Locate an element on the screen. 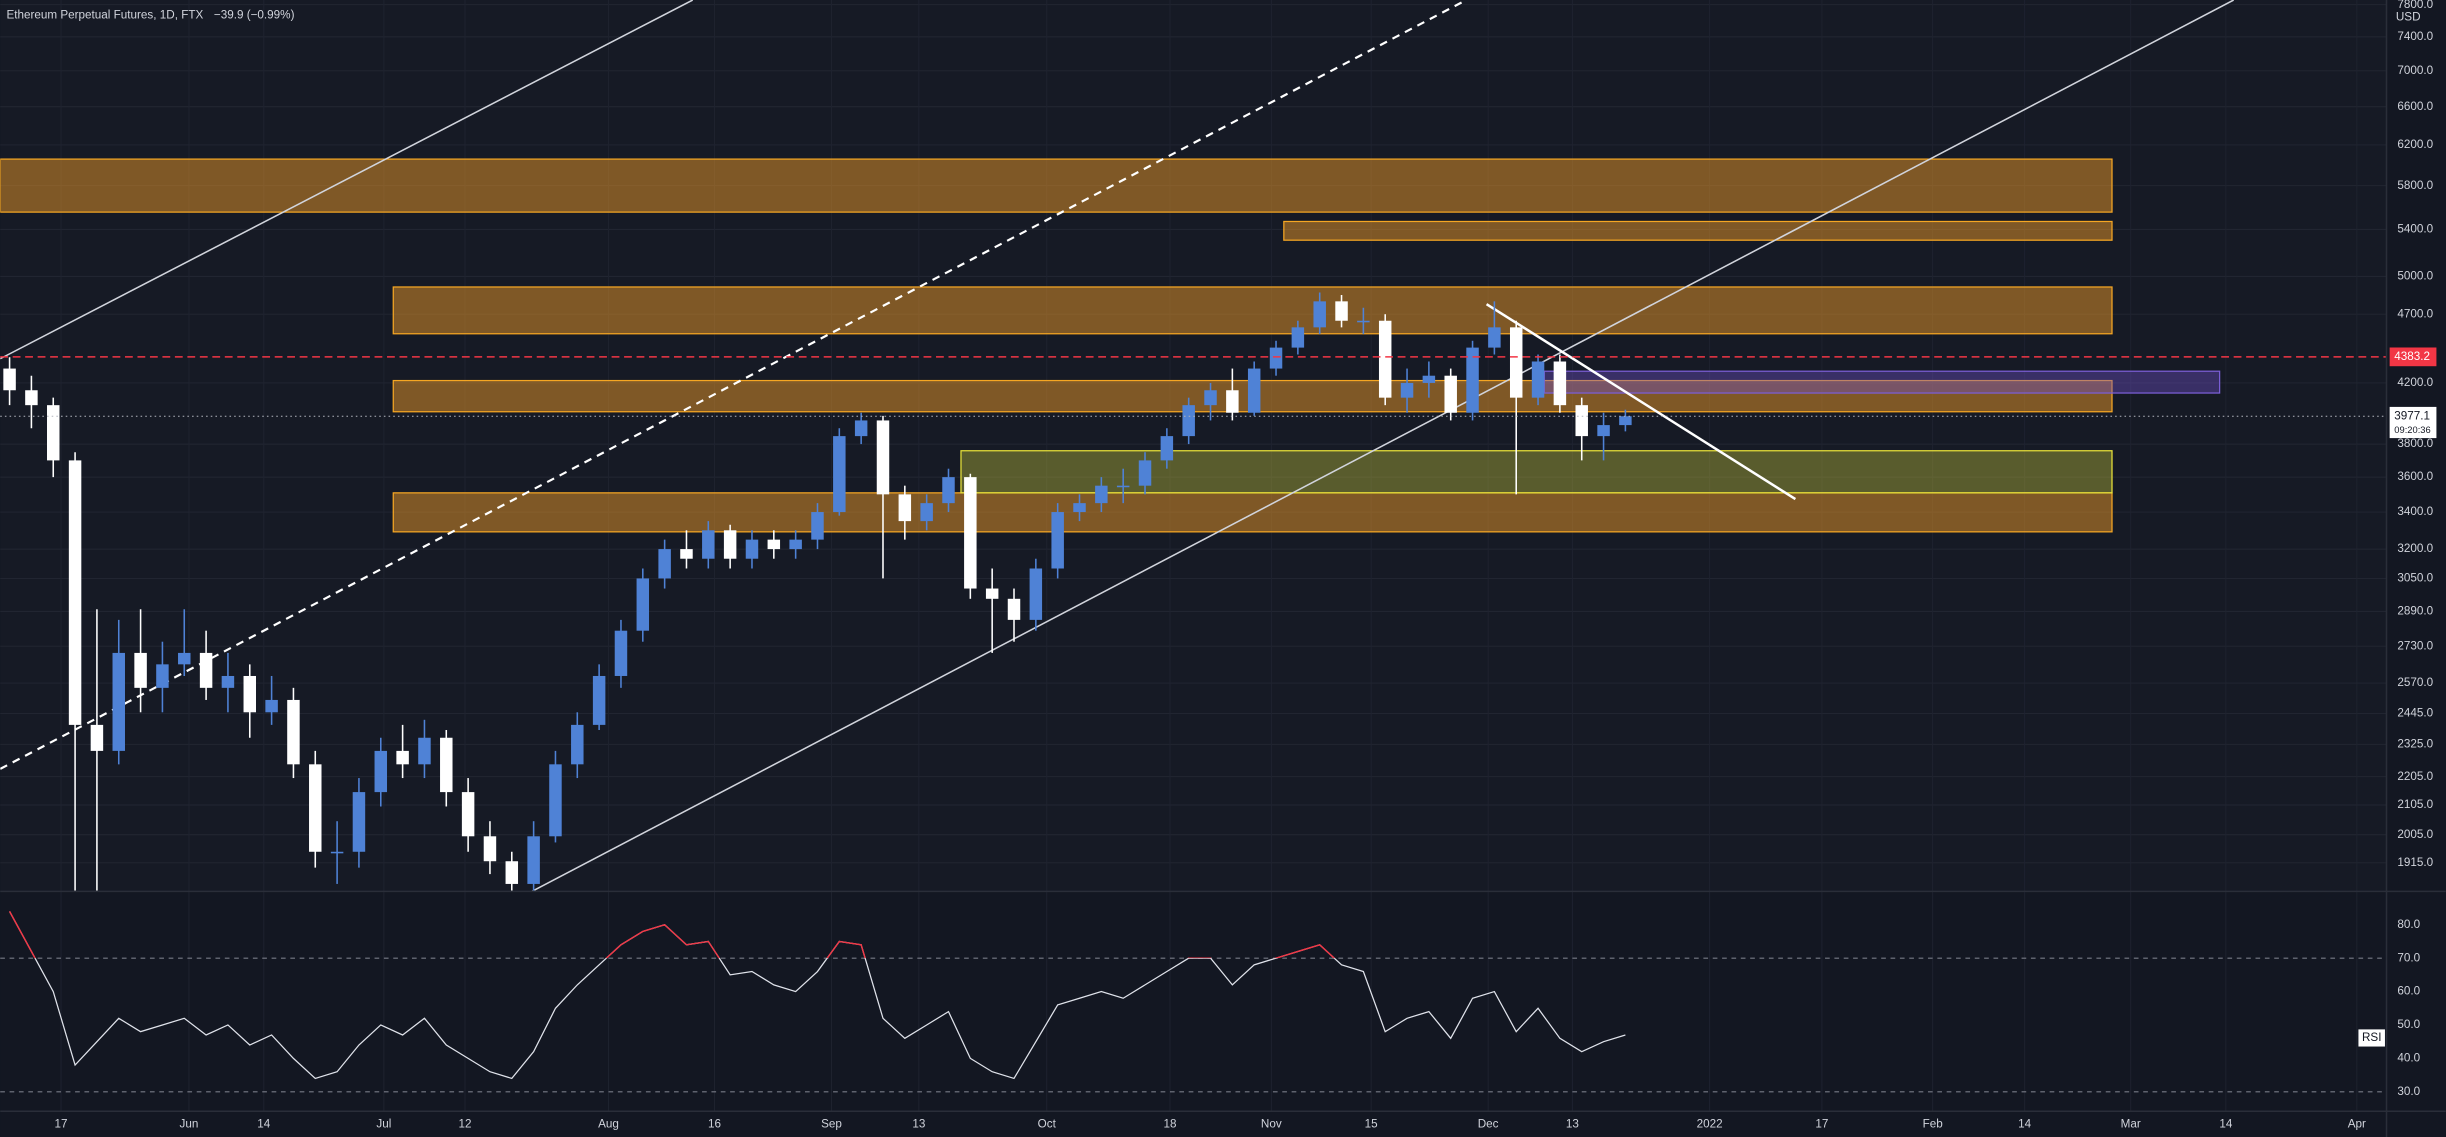 This screenshot has width=2446, height=1137. x-tick-label: 12 is located at coordinates (464, 1124).